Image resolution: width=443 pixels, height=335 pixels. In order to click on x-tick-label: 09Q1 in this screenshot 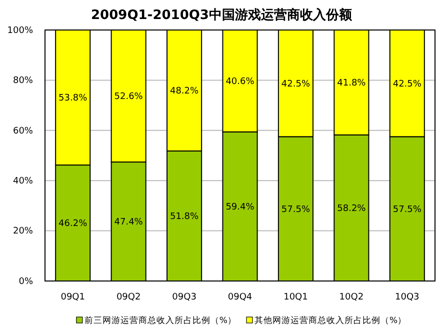, I will do `click(72, 297)`.